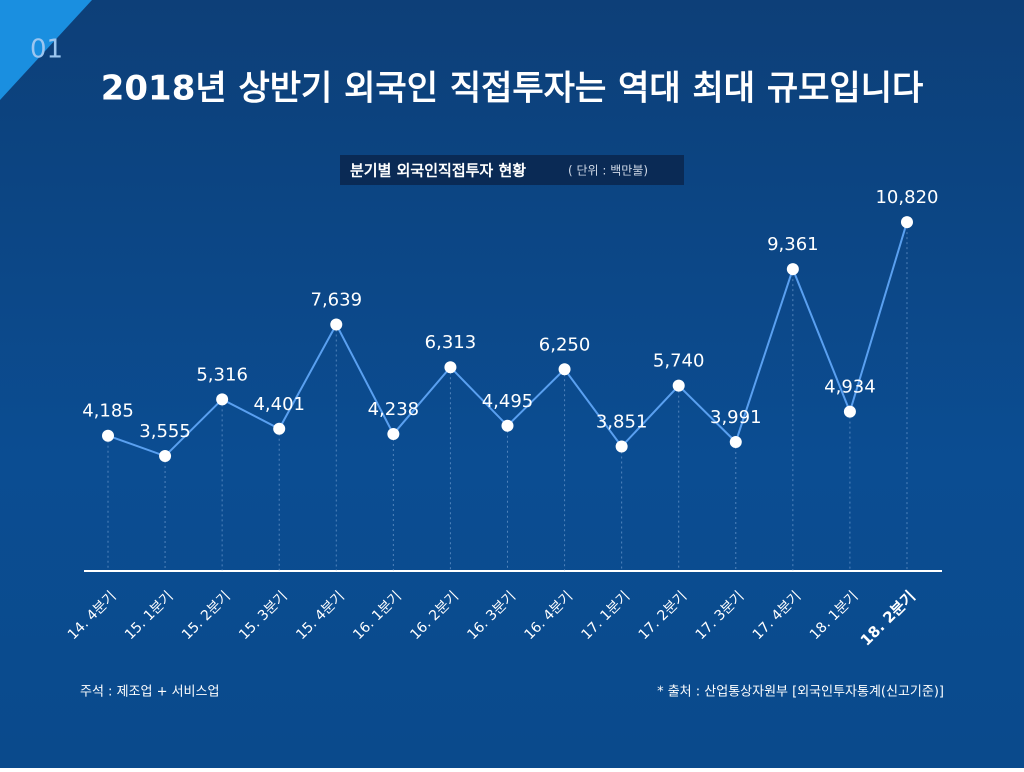 This screenshot has height=772, width=1024. I want to click on page-number: 01, so click(46, 50).